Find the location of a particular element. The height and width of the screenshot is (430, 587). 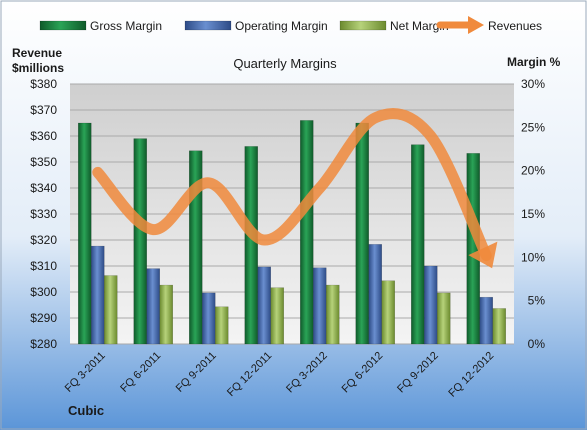

right-tick-label: 5% is located at coordinates (537, 301).